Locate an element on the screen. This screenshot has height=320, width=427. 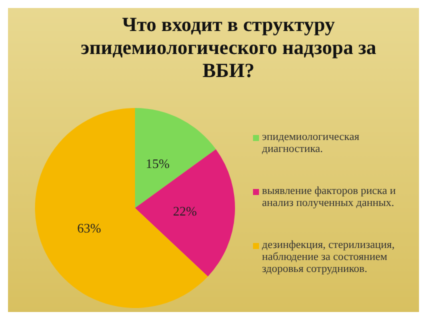
legend-label: дезинфекция, стерилизация, наблюдение за состоянием здоровья сотрудников. is located at coordinates (329, 257).